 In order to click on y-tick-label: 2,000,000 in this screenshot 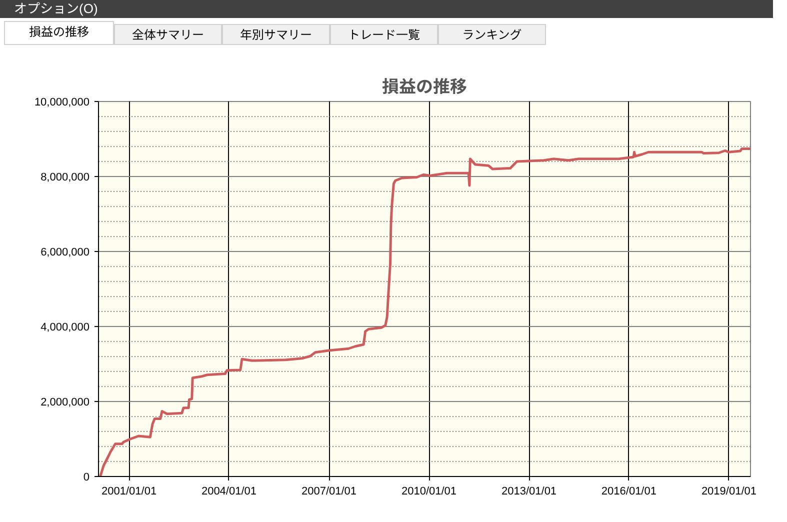, I will do `click(65, 402)`.